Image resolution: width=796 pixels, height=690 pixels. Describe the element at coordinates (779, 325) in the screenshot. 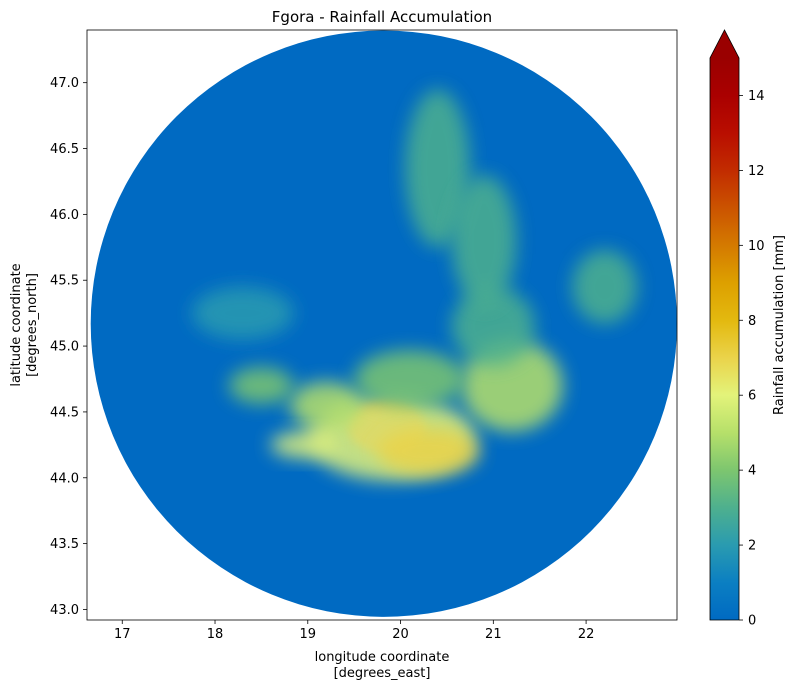

I see `colorbar-label: Rainfall accumulation [mm]` at that location.